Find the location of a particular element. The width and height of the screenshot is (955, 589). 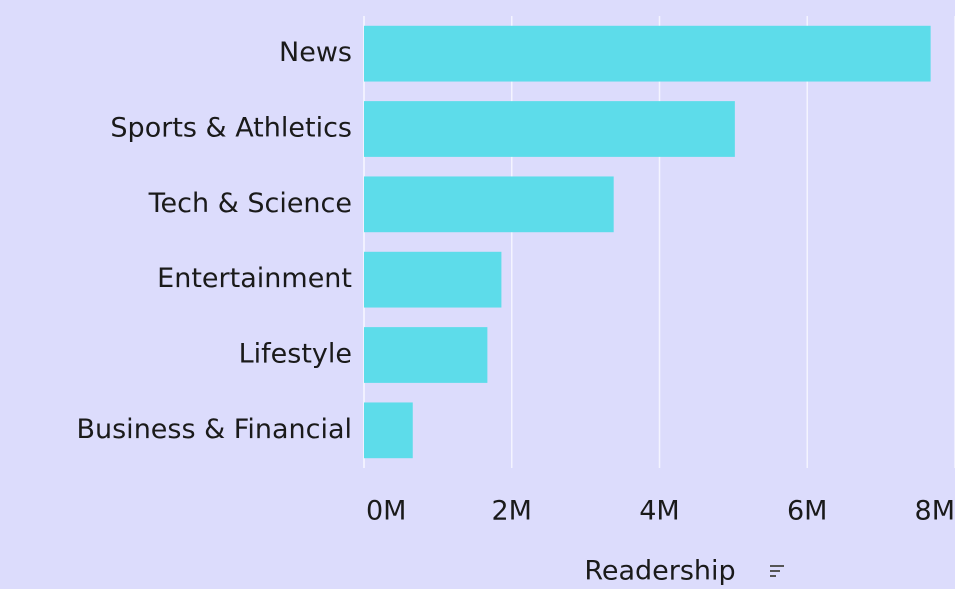

y-tick-label: News is located at coordinates (315, 52).